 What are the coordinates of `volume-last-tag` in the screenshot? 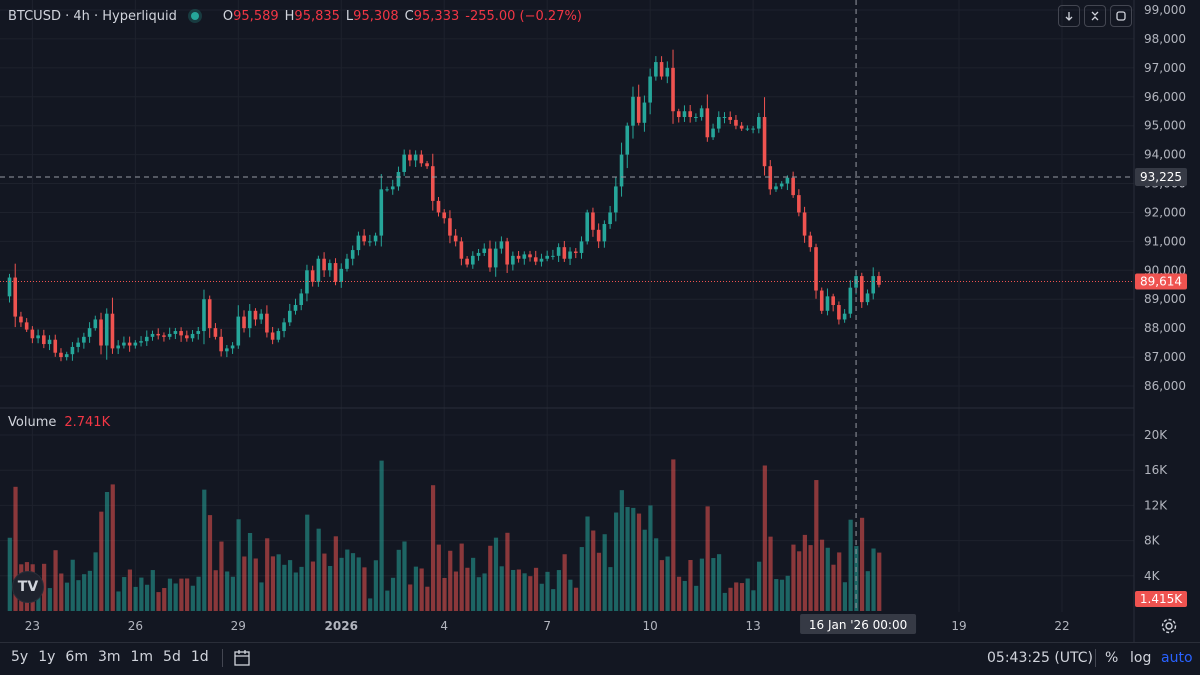 It's located at (1161, 599).